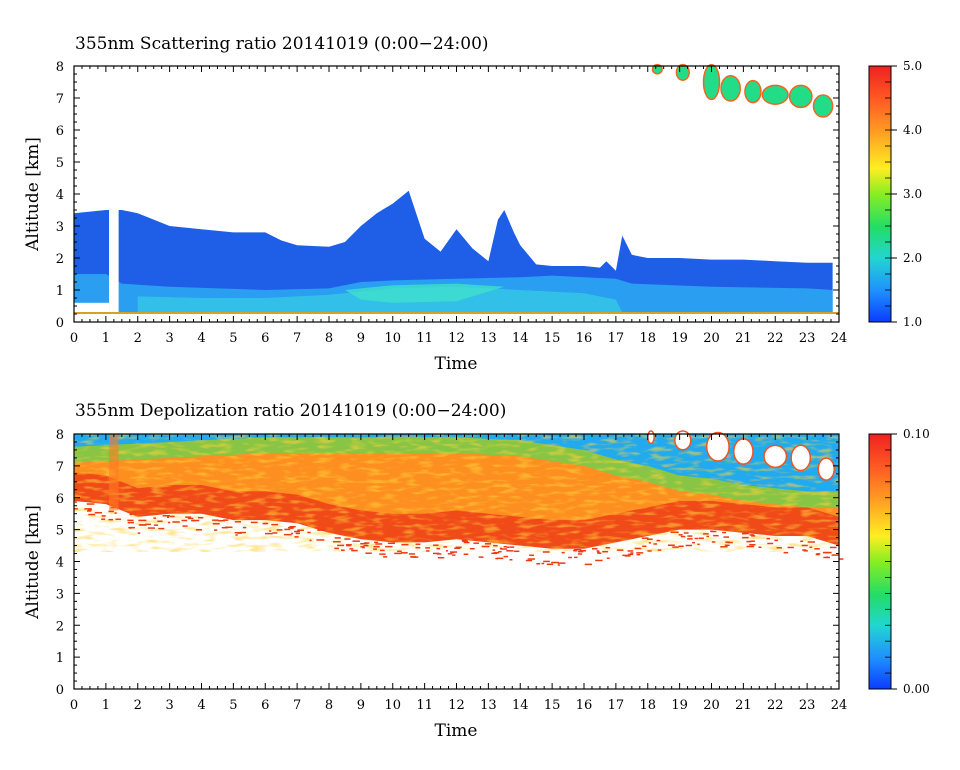 Image resolution: width=960 pixels, height=770 pixels. I want to click on y-tick-label: 7, so click(60, 99).